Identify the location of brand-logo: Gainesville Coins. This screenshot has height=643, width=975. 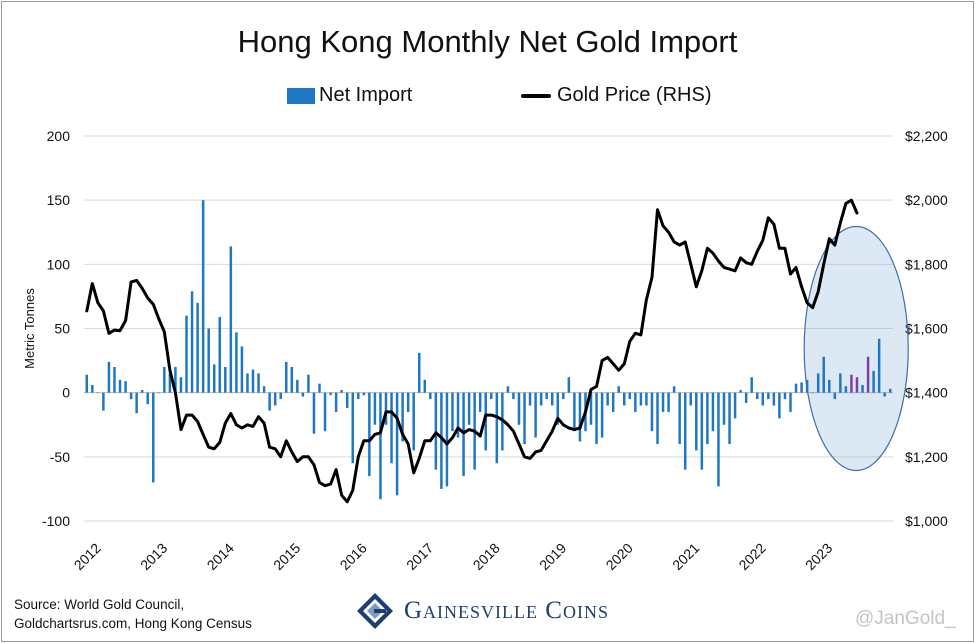
(482, 611).